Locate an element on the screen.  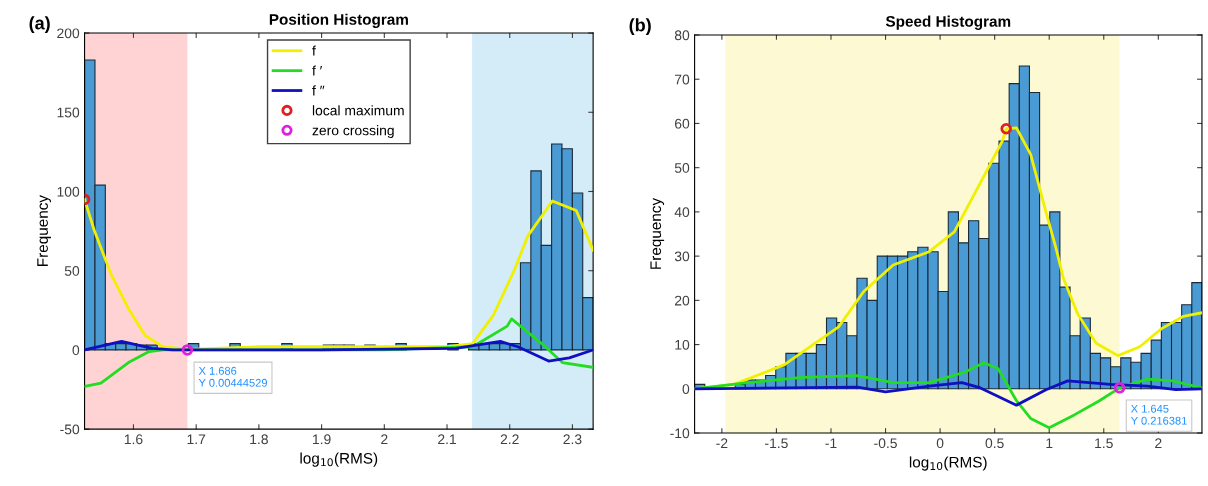
chart-title: Speed Histogram is located at coordinates (948, 22).